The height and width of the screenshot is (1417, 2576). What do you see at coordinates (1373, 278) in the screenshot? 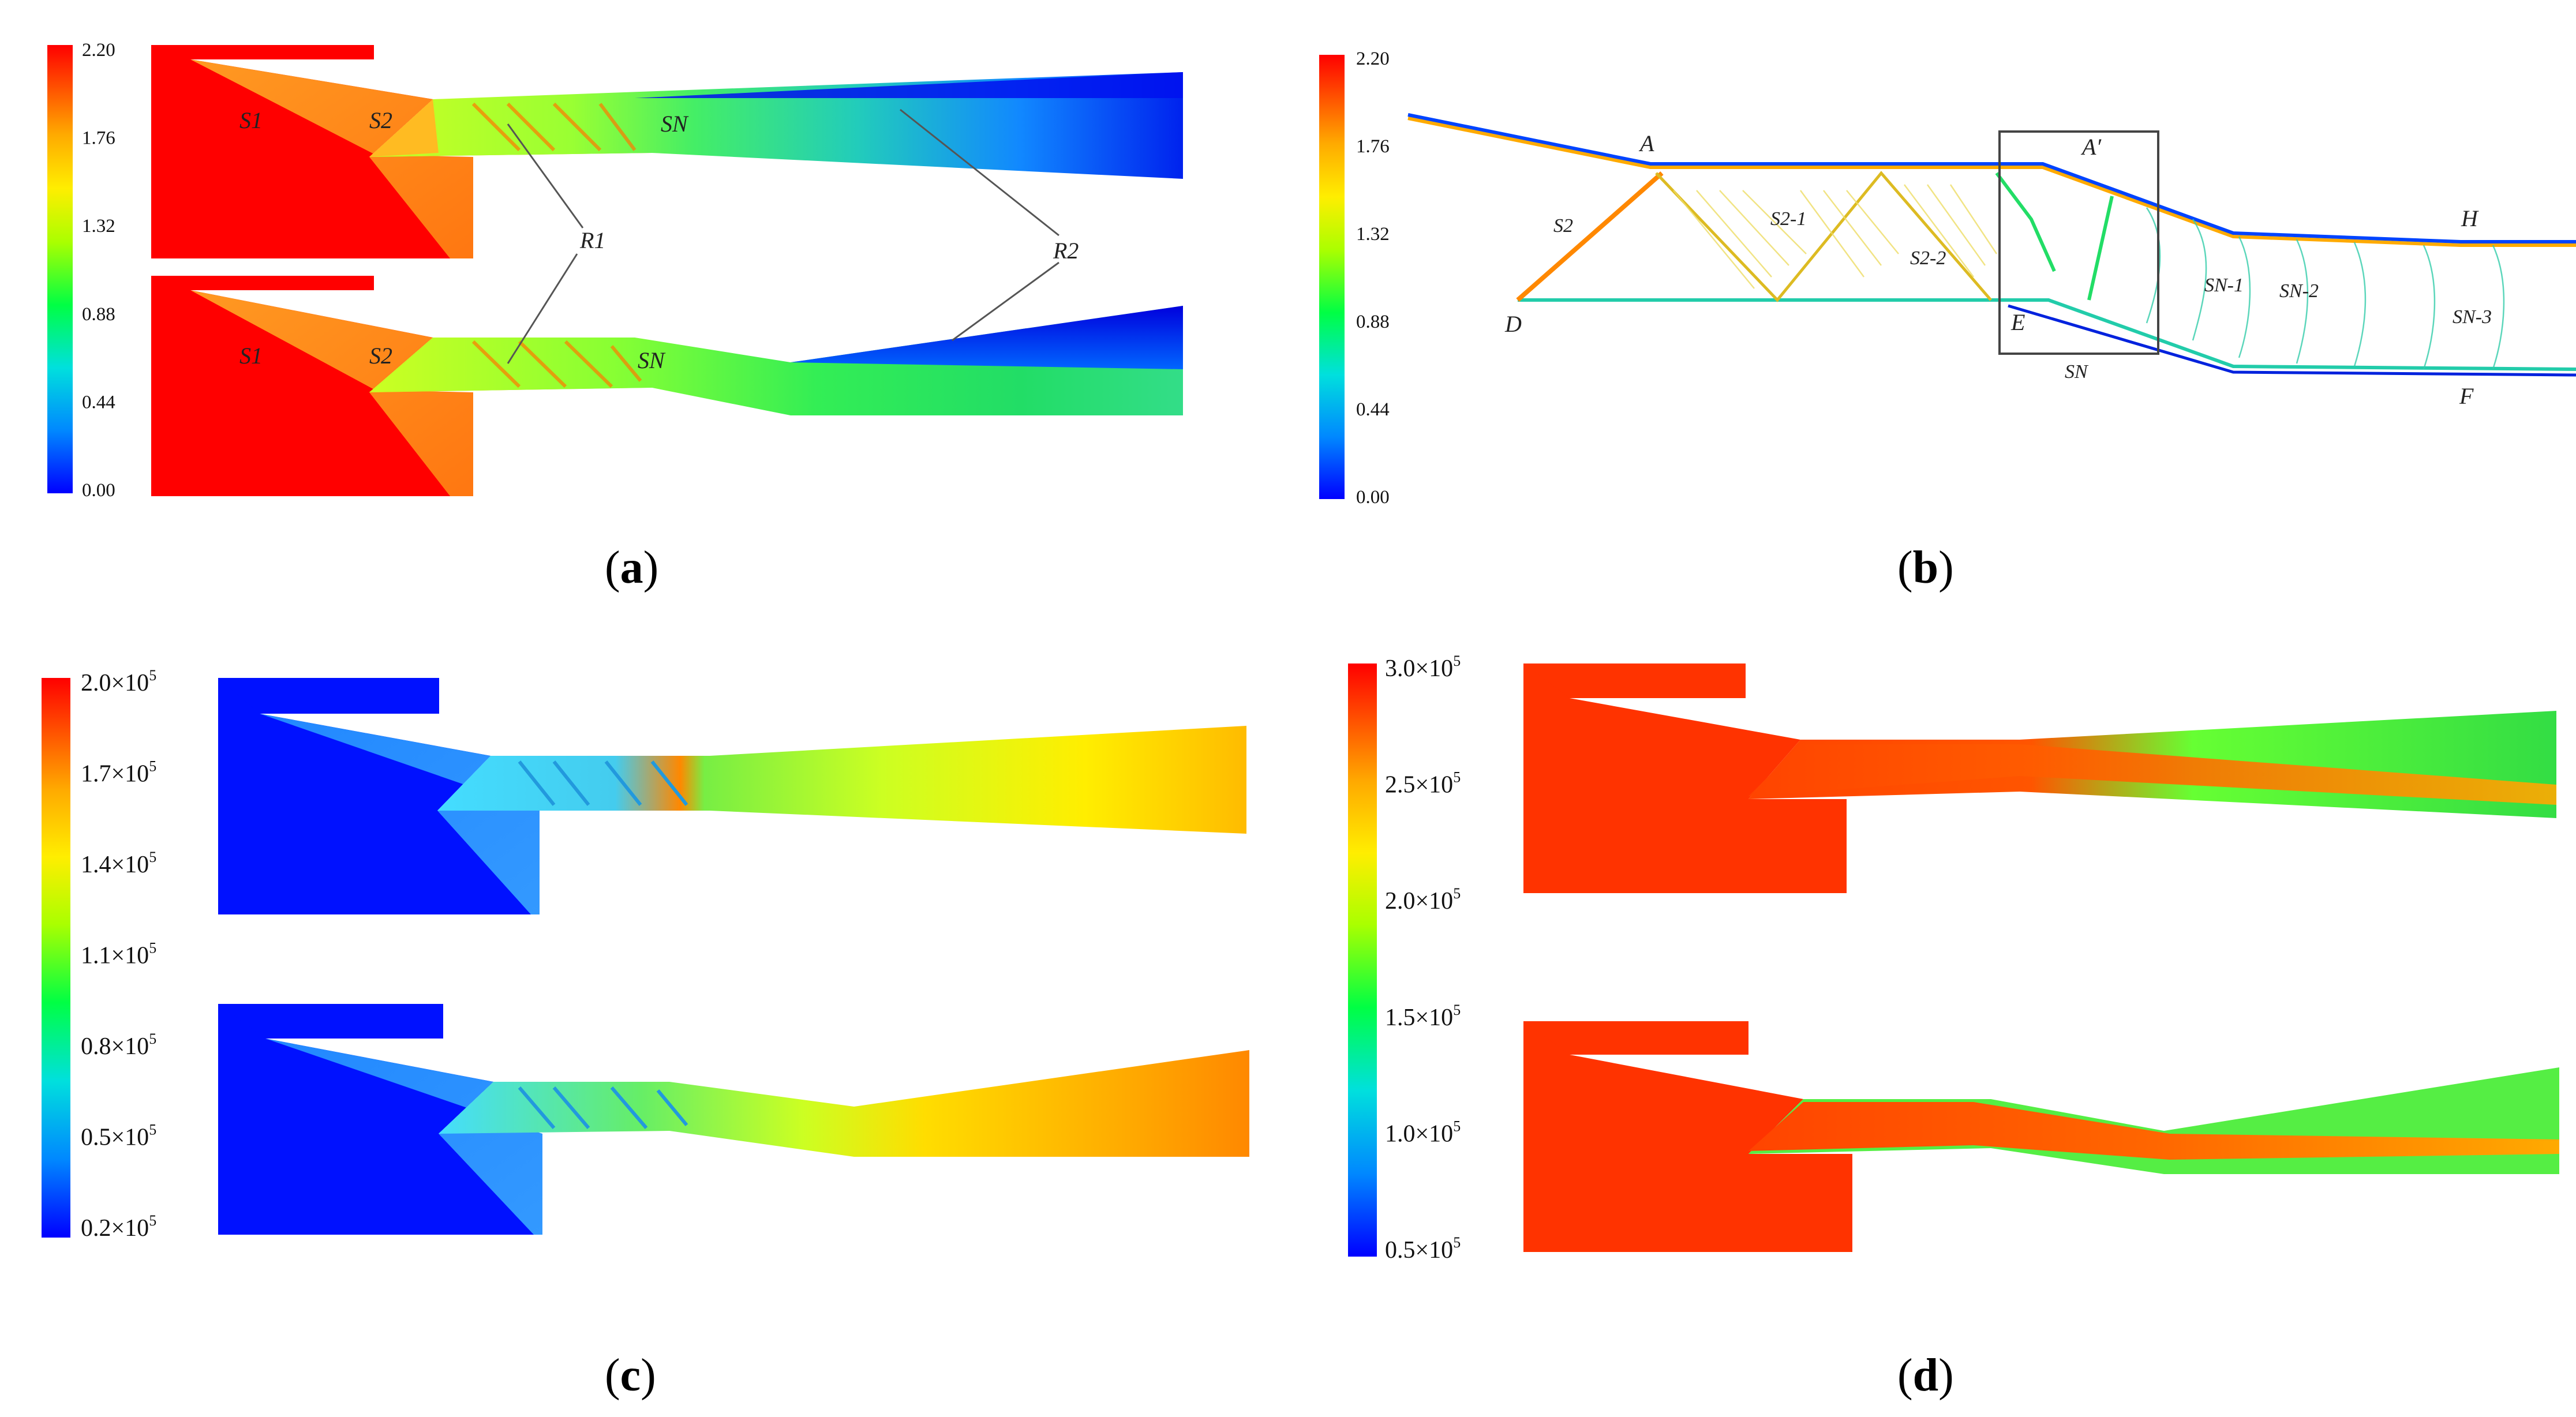
I see `colorbar-b-ticks: 2.20 1.76 1.32 0.88 0.44 0.00` at bounding box center [1373, 278].